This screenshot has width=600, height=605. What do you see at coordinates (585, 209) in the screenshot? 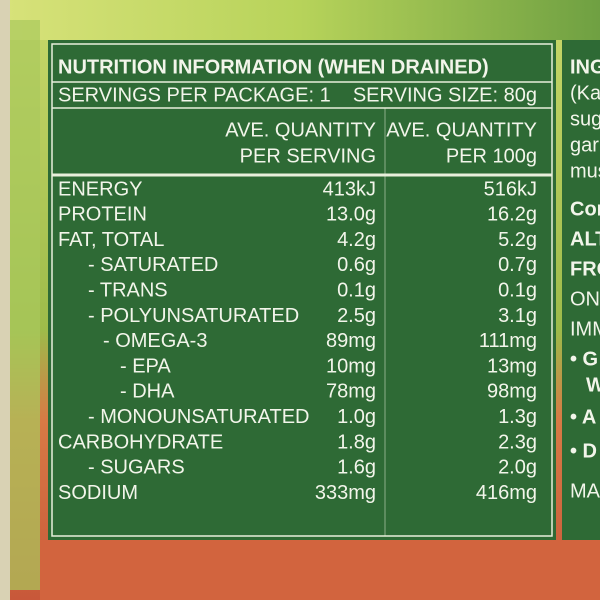
I see `side-fragment: Con` at bounding box center [585, 209].